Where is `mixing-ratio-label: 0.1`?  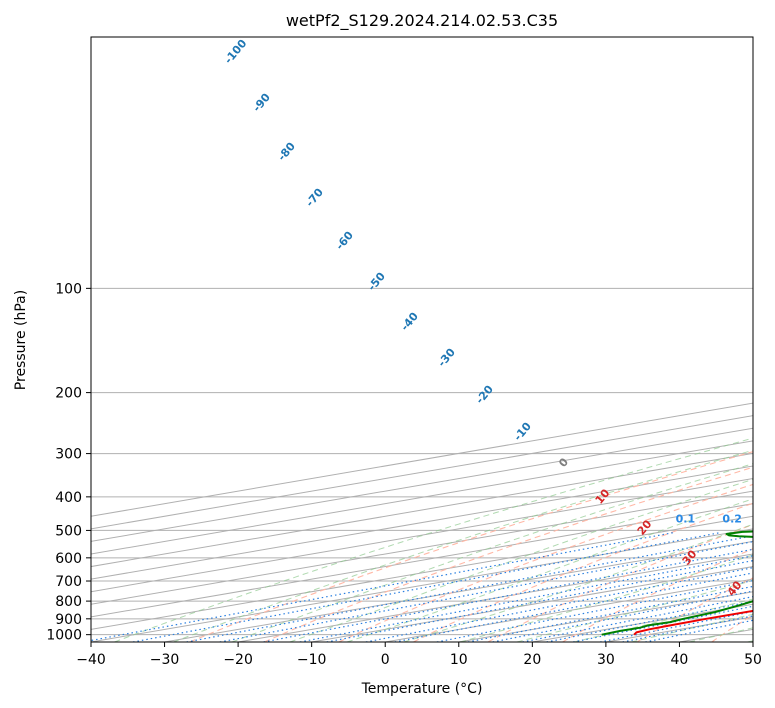
mixing-ratio-label: 0.1 is located at coordinates (686, 518).